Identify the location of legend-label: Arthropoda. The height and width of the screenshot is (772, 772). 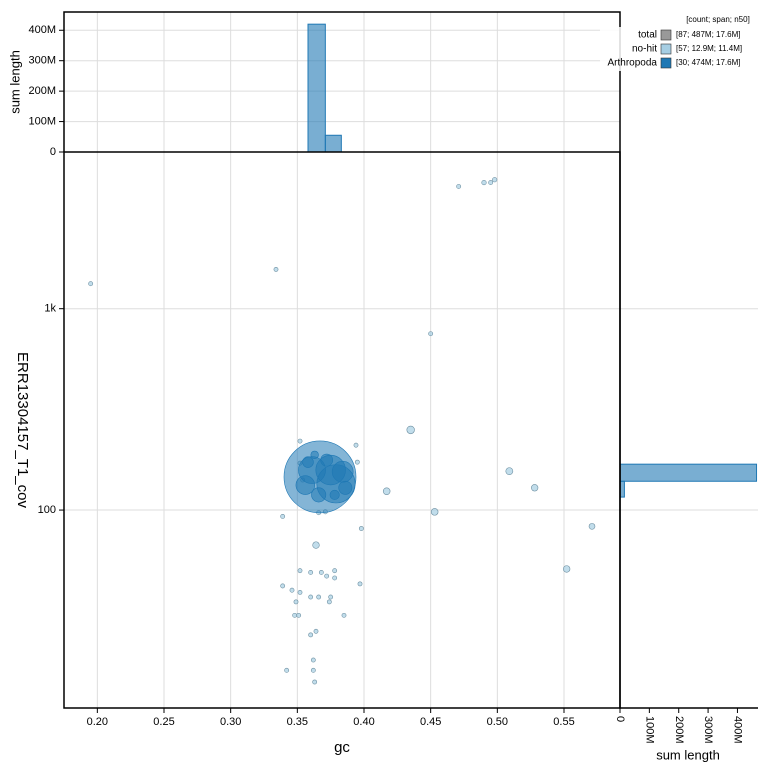
(633, 63).